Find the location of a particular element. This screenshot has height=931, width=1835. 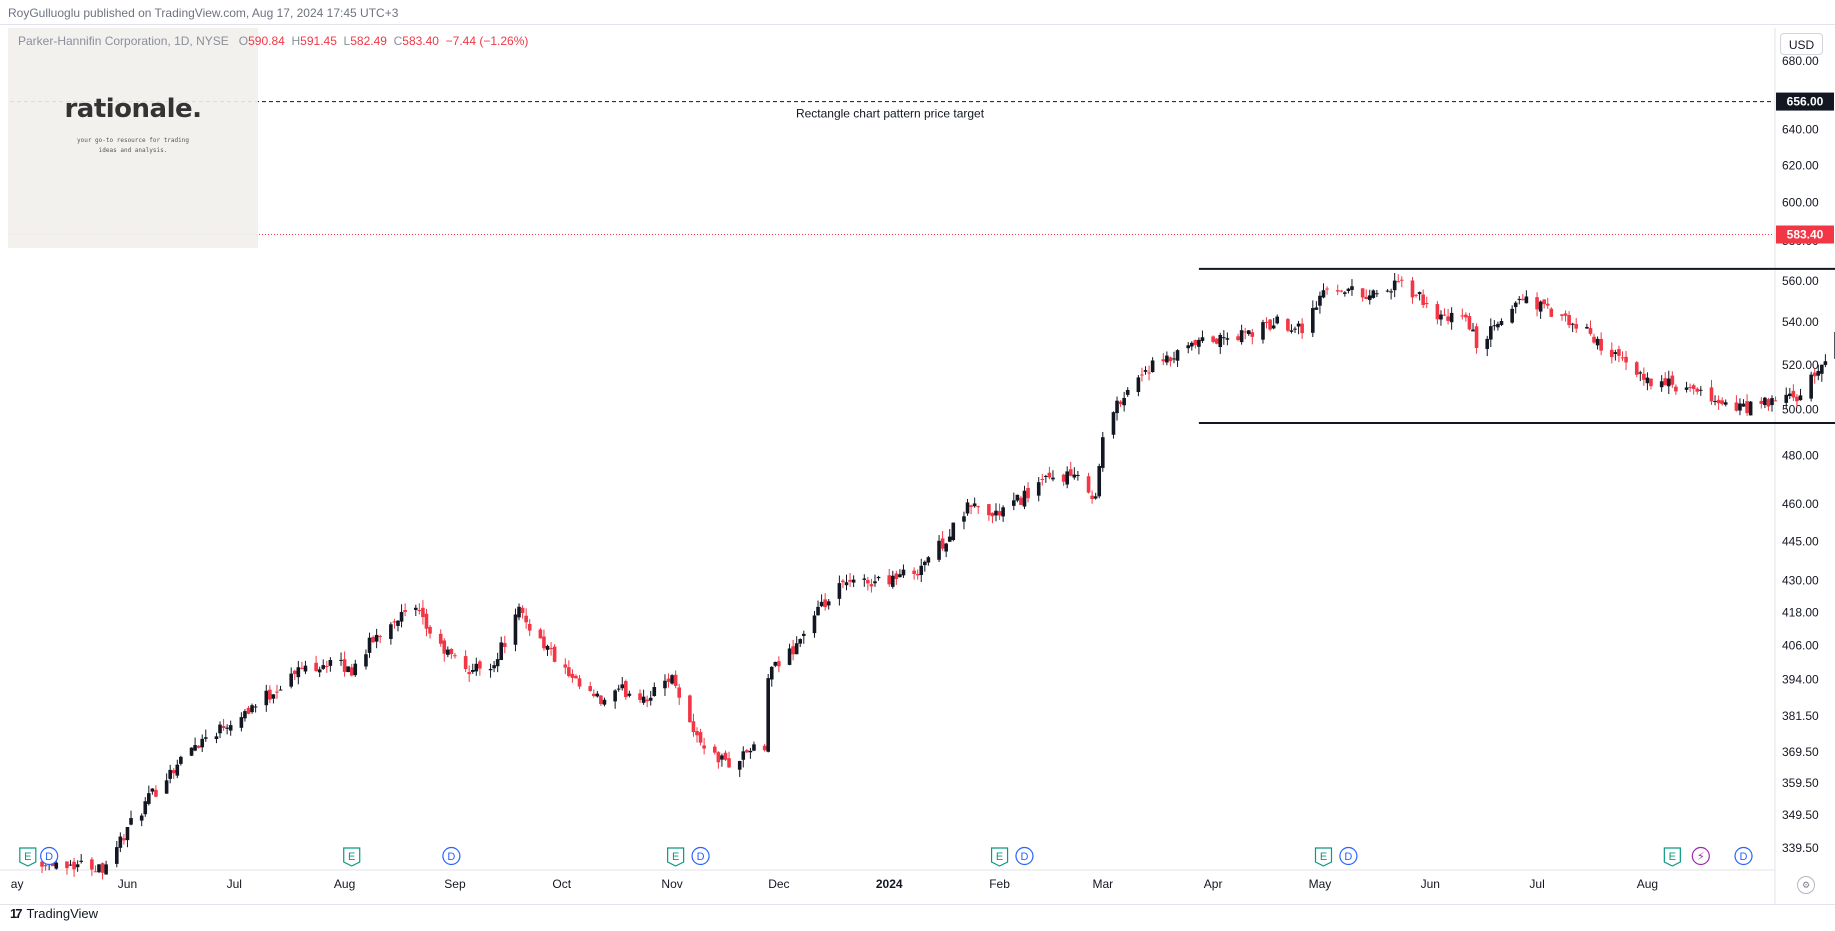

earnings-event-label: E is located at coordinates (999, 857).